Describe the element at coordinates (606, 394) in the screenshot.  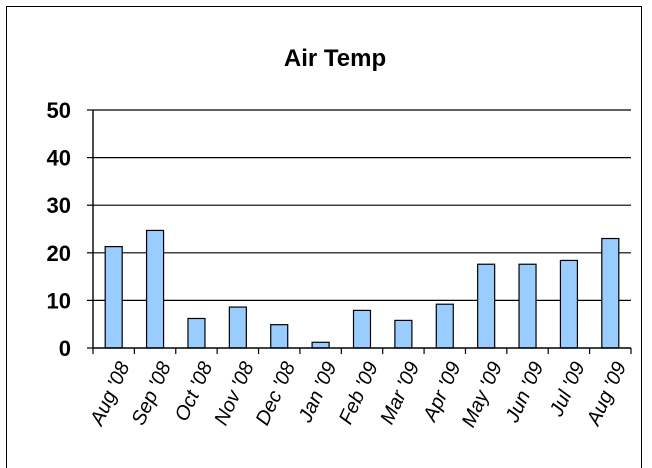
I see `x-tick-label: Aug '09` at that location.